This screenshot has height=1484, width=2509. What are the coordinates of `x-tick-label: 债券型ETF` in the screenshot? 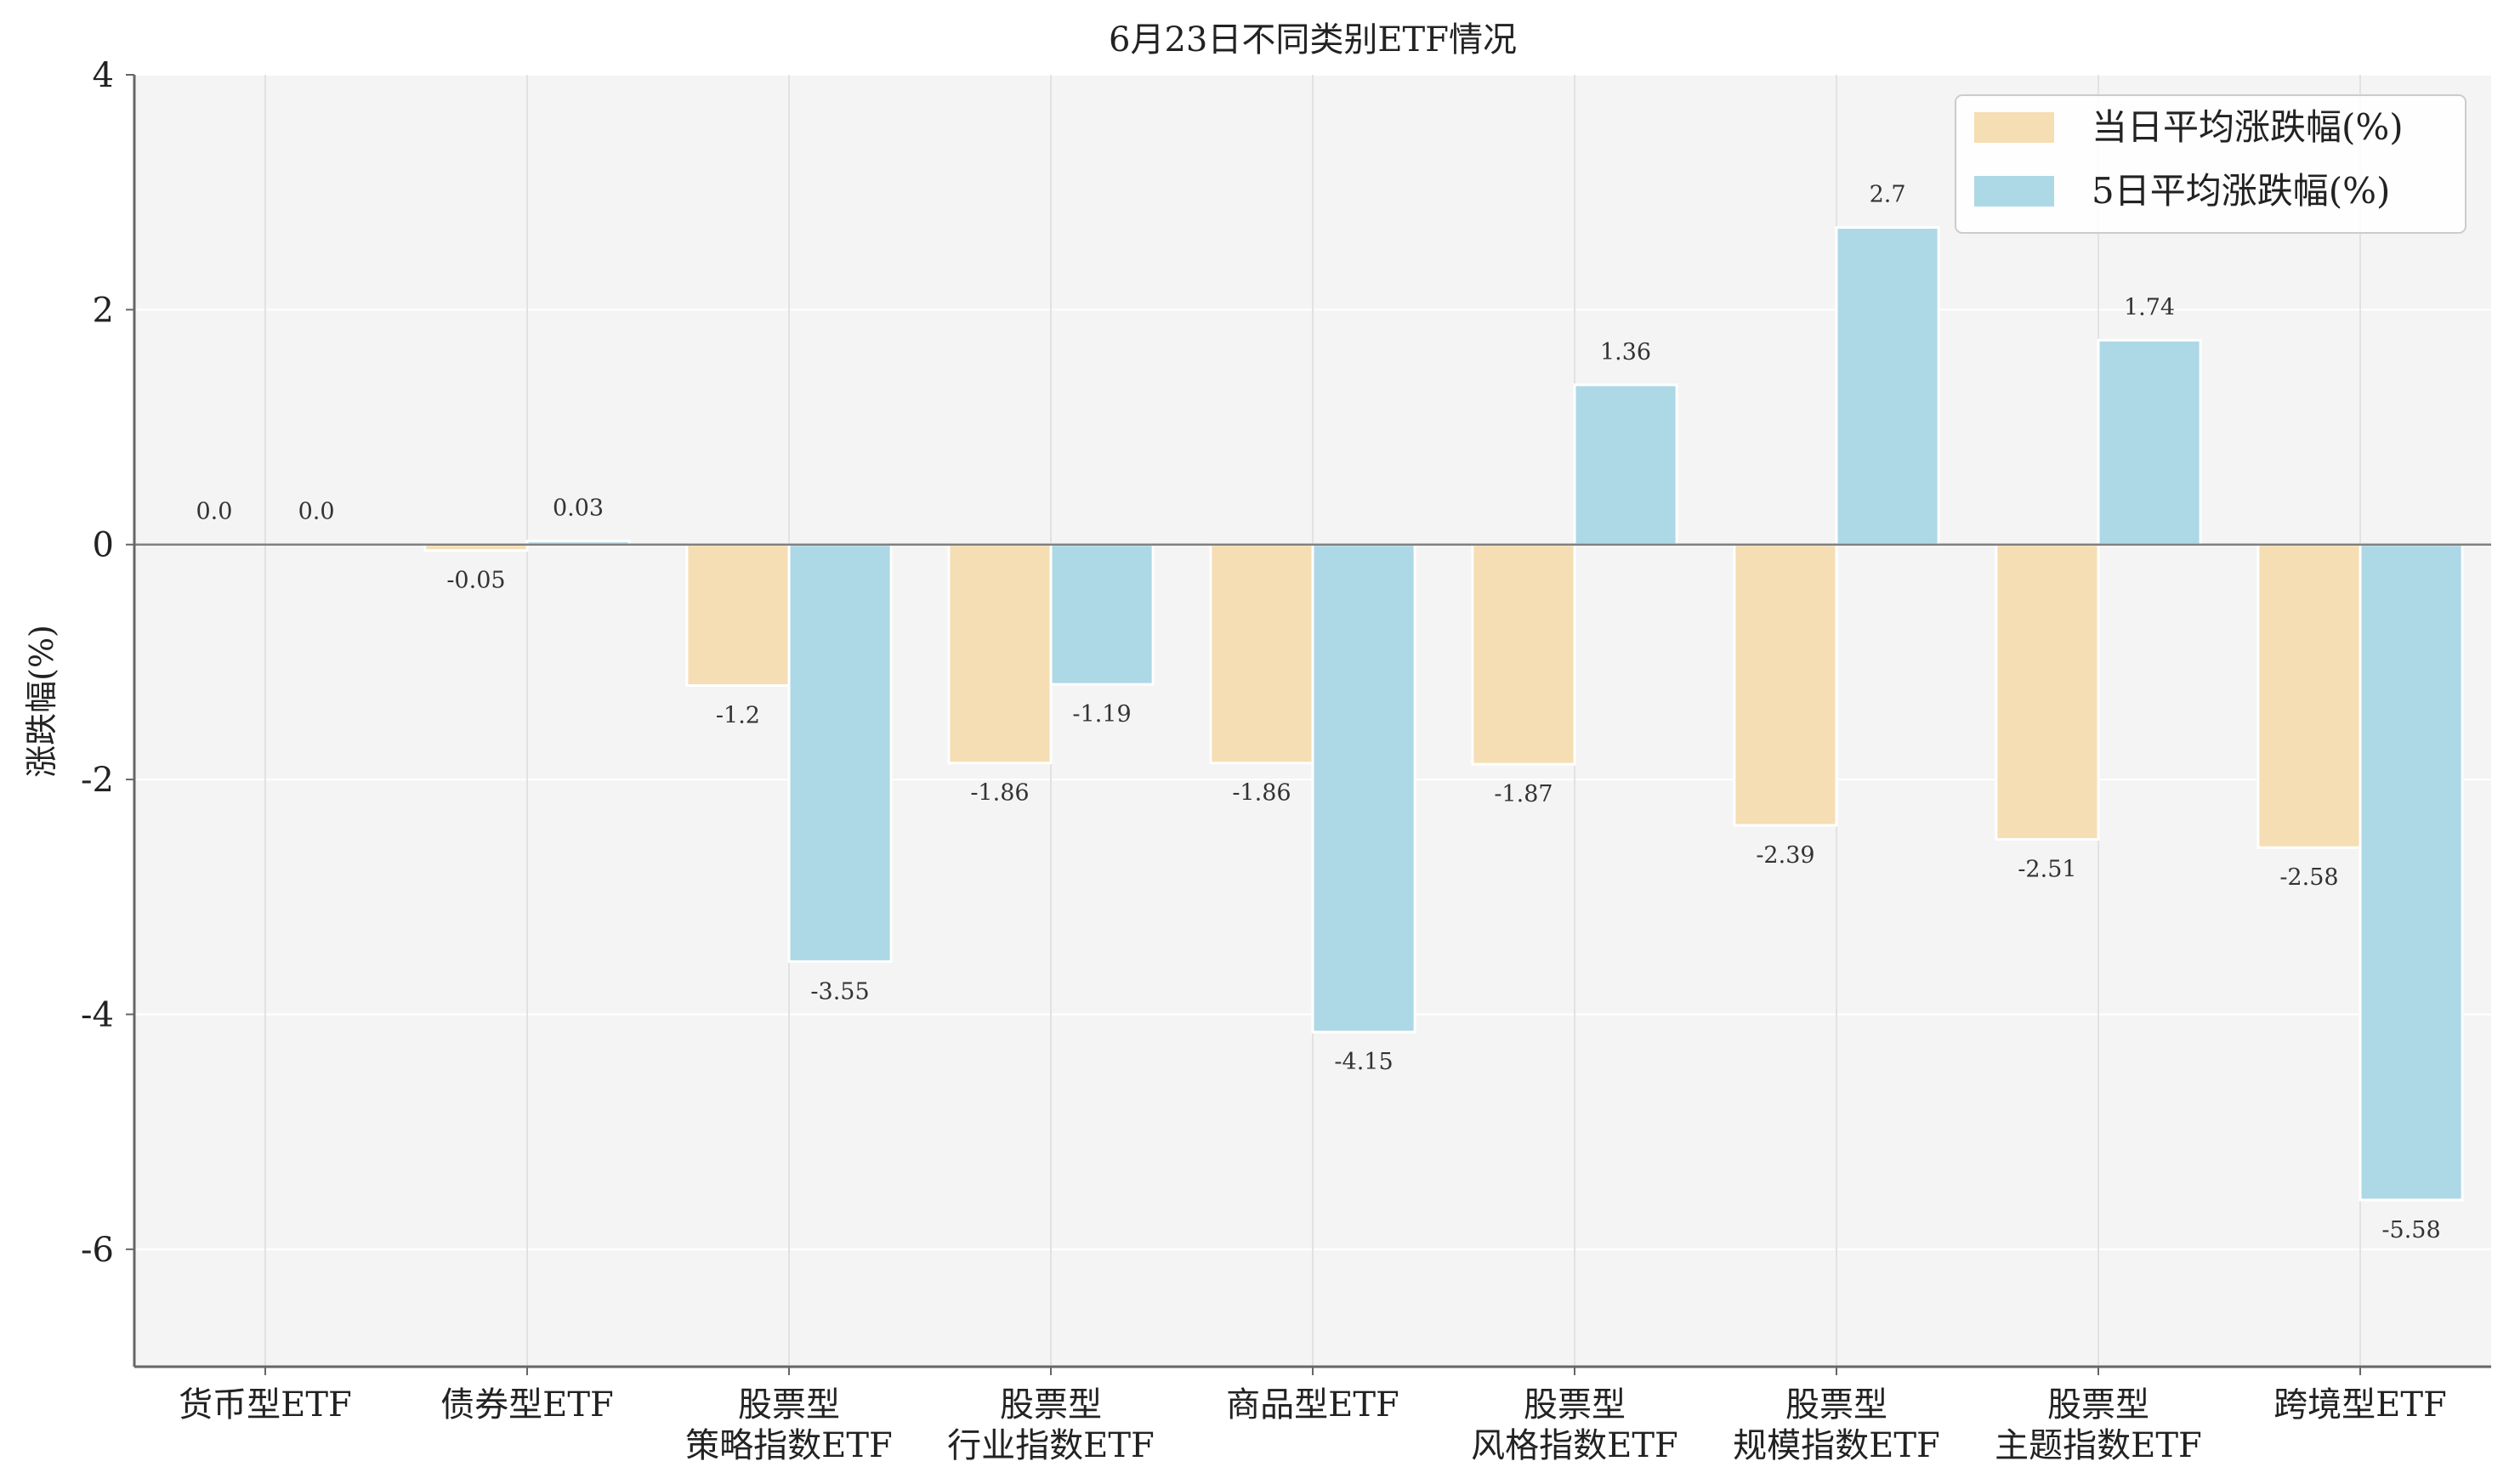 It's located at (527, 1405).